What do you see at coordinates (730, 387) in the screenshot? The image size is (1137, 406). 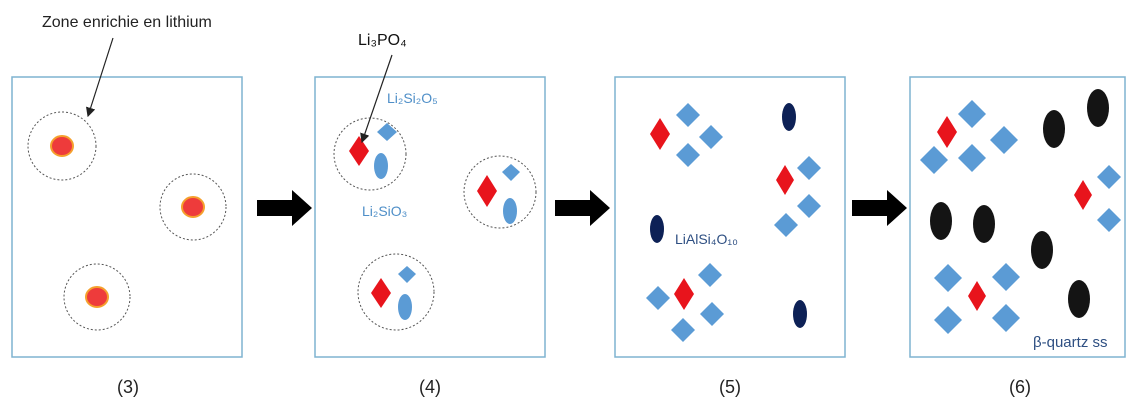 I see `caption-5: (5)` at bounding box center [730, 387].